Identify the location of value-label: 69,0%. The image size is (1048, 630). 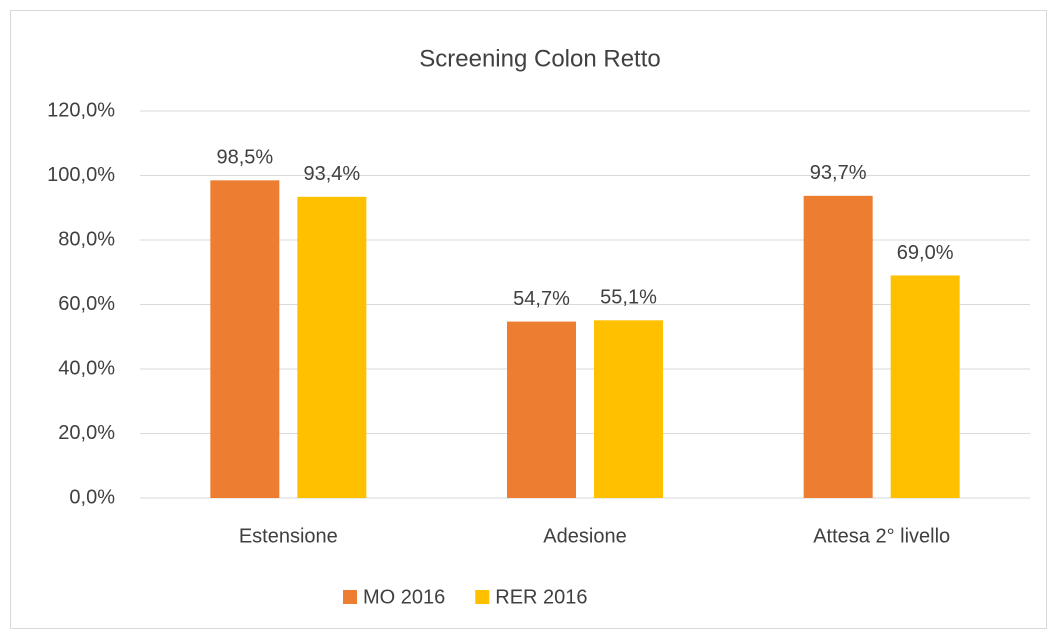
(925, 253).